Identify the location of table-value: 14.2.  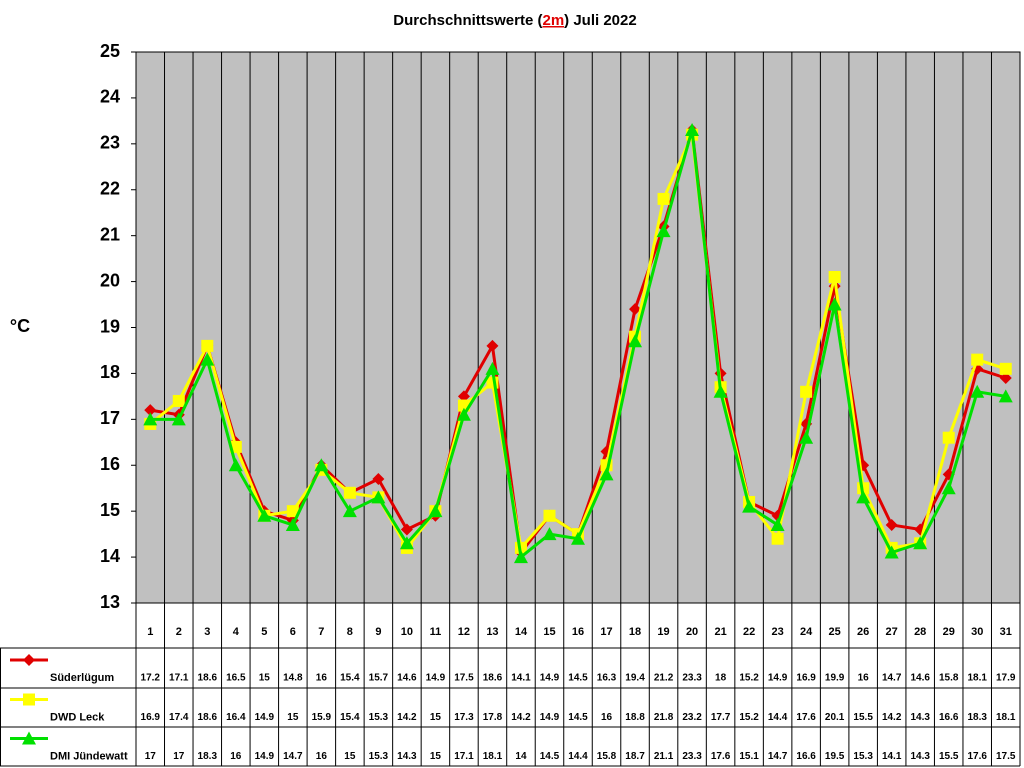
(892, 717).